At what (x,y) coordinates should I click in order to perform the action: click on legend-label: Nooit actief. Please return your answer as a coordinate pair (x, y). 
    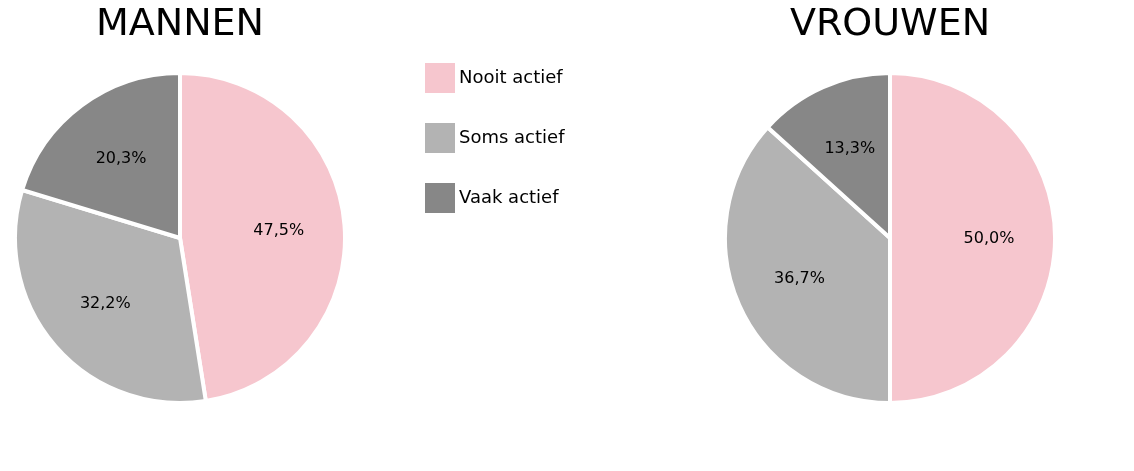
    Looking at the image, I should click on (511, 76).